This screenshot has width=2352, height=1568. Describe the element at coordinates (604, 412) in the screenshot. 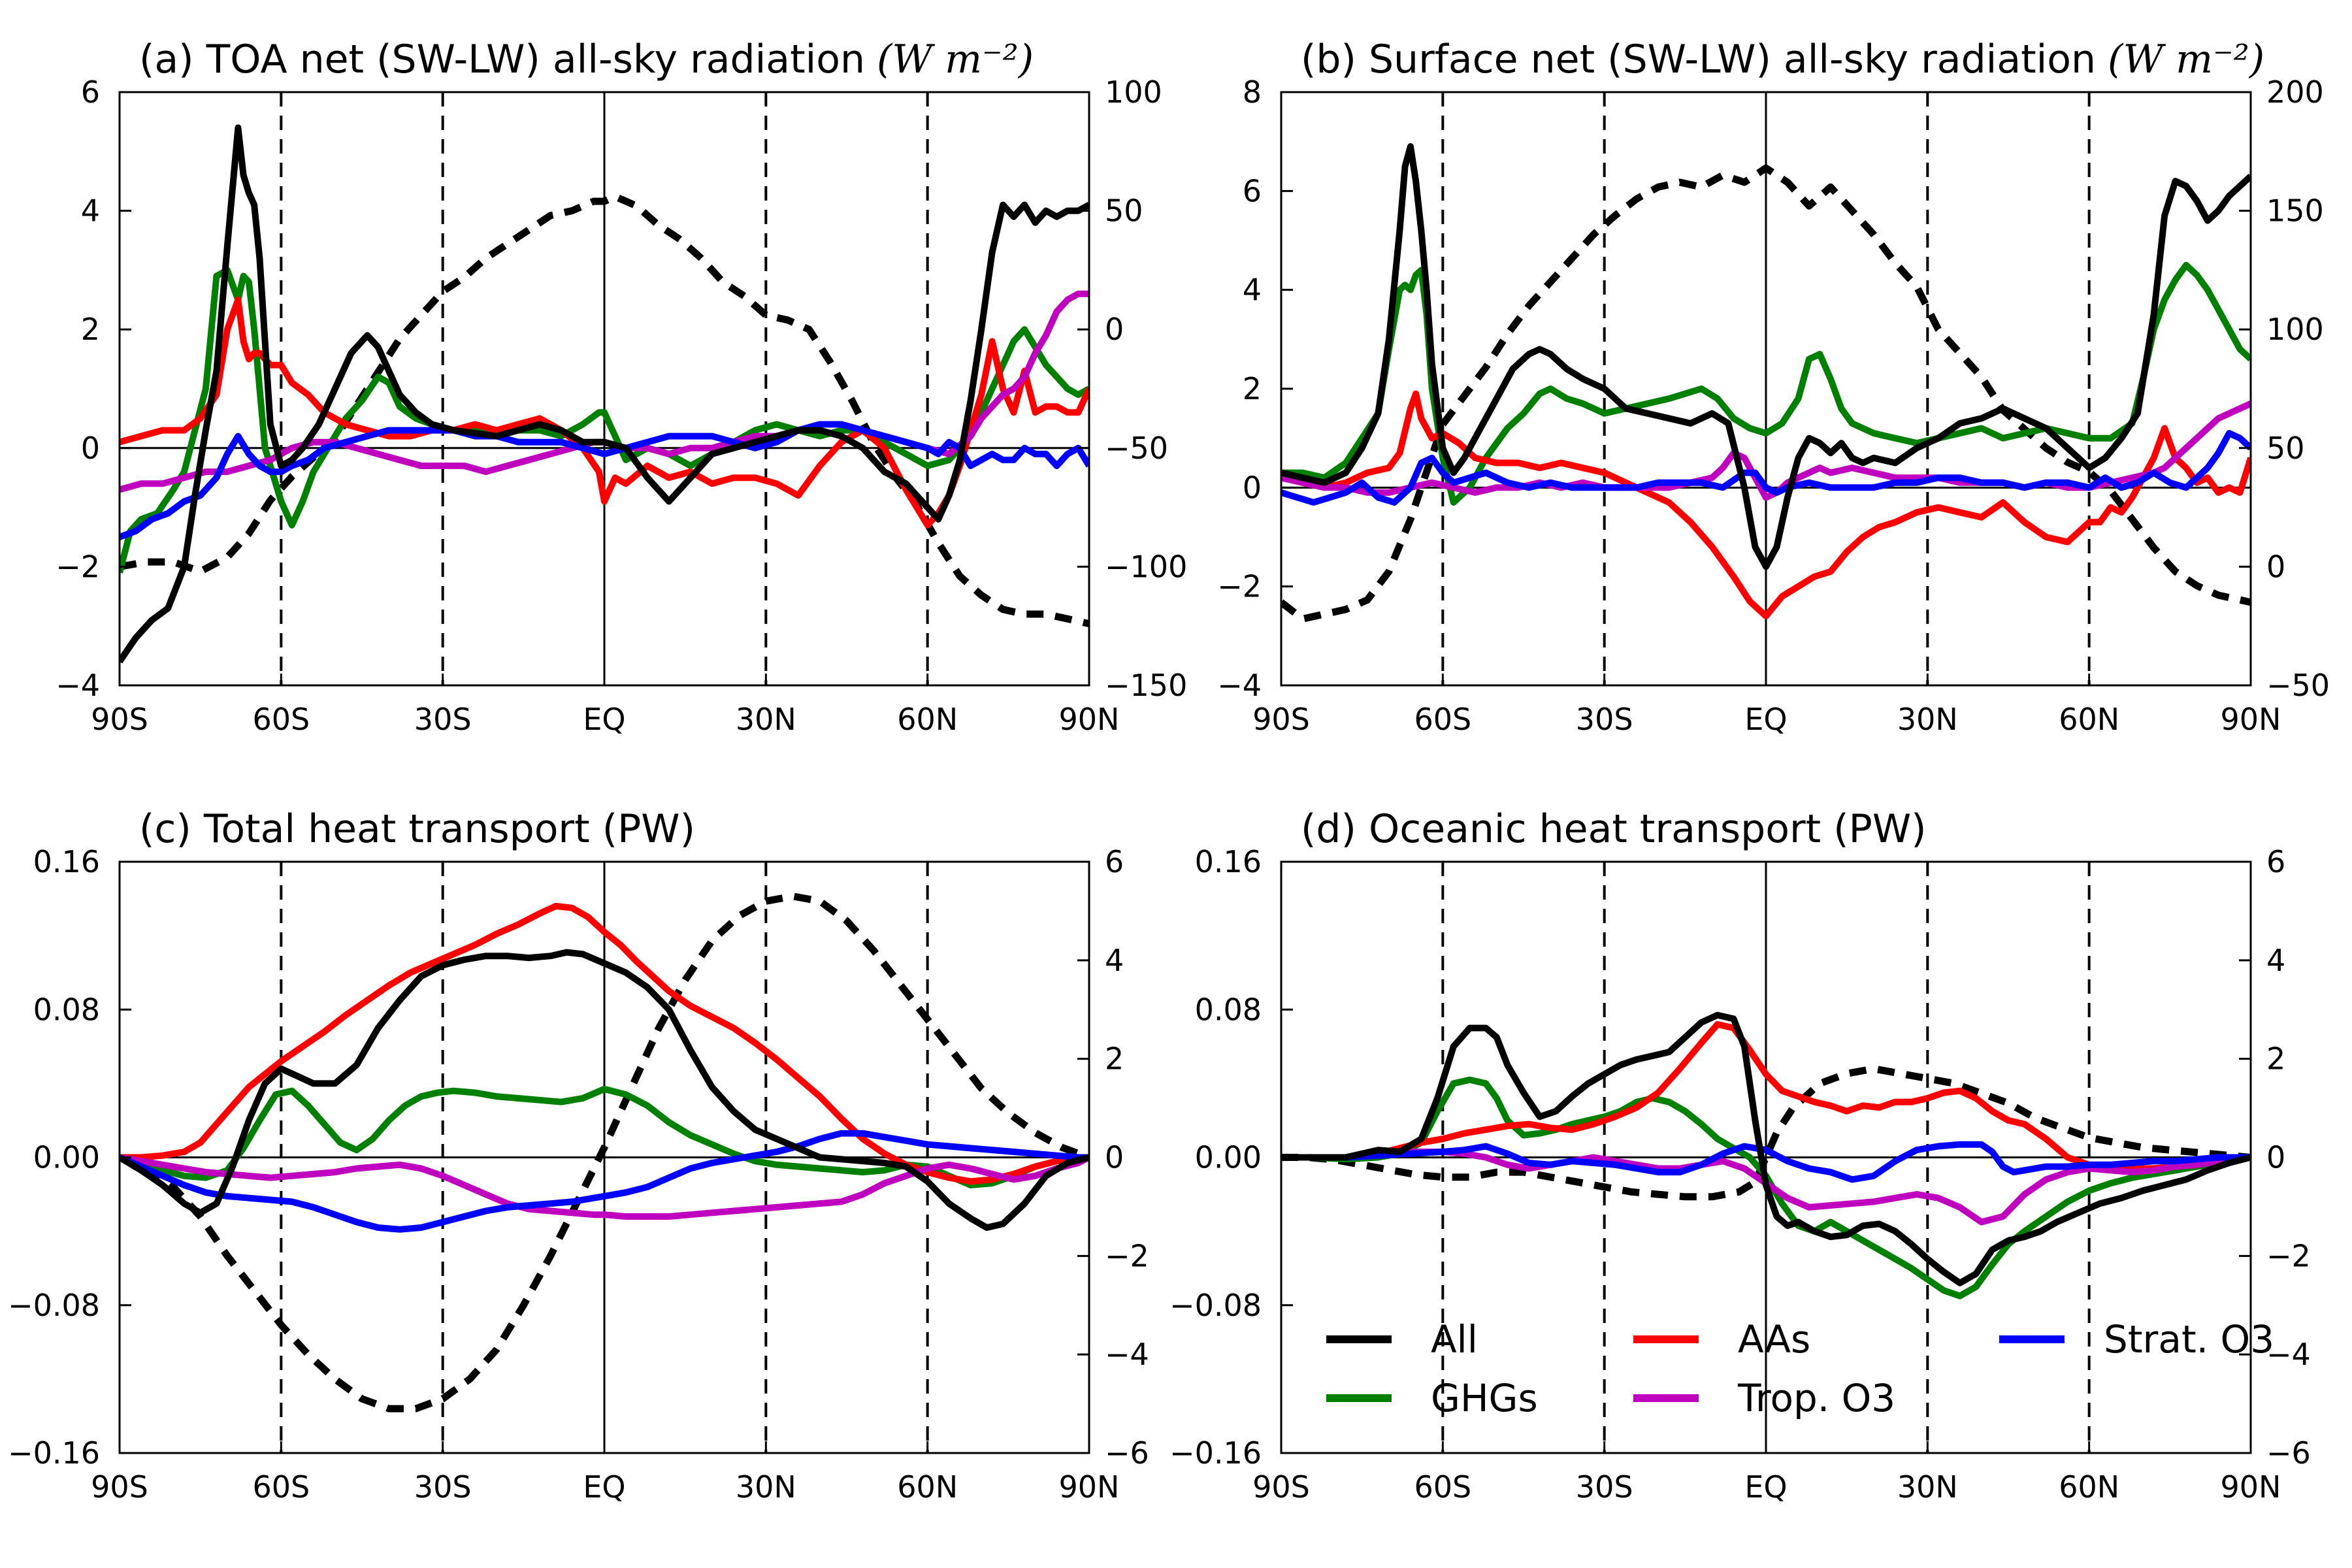

I see `series-line-aas` at that location.